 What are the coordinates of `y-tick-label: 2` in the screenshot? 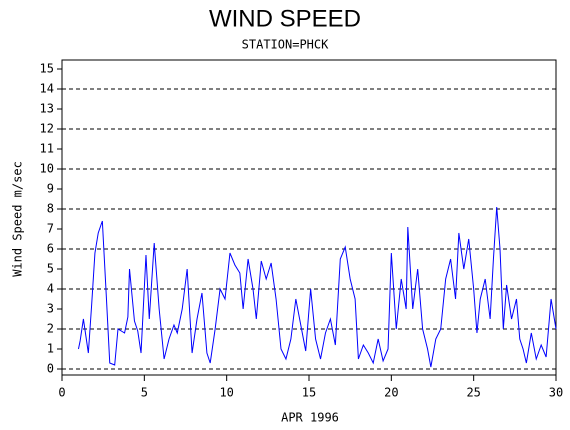 It's located at (50, 329).